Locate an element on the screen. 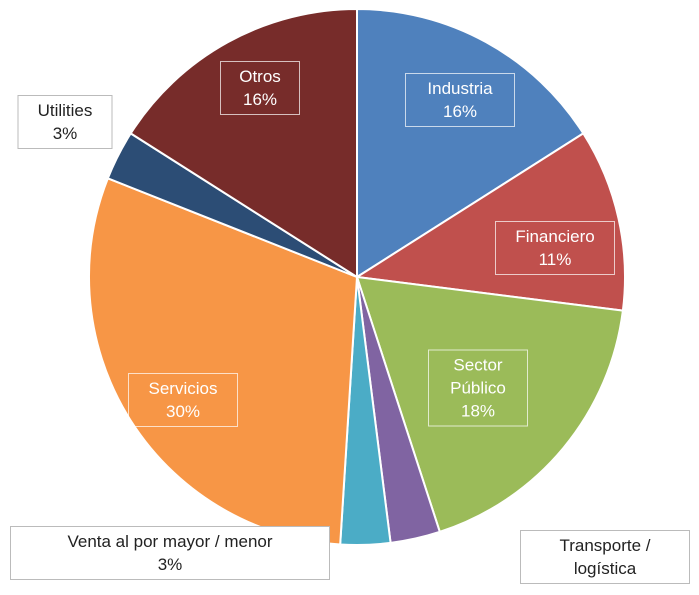 The image size is (699, 595). category-label: Transporte / logística is located at coordinates (605, 557).